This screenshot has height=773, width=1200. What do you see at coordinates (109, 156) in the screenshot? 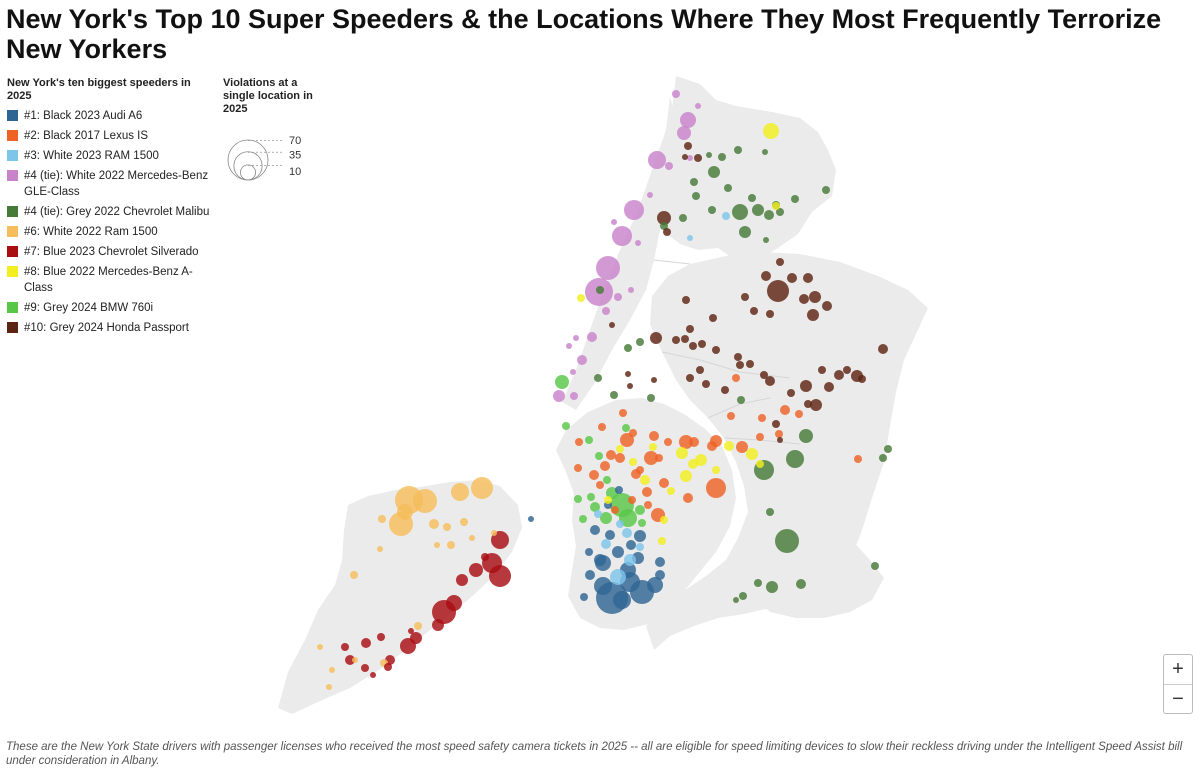
I see `legend-item-3: #3: White 2023 RAM 1500` at bounding box center [109, 156].